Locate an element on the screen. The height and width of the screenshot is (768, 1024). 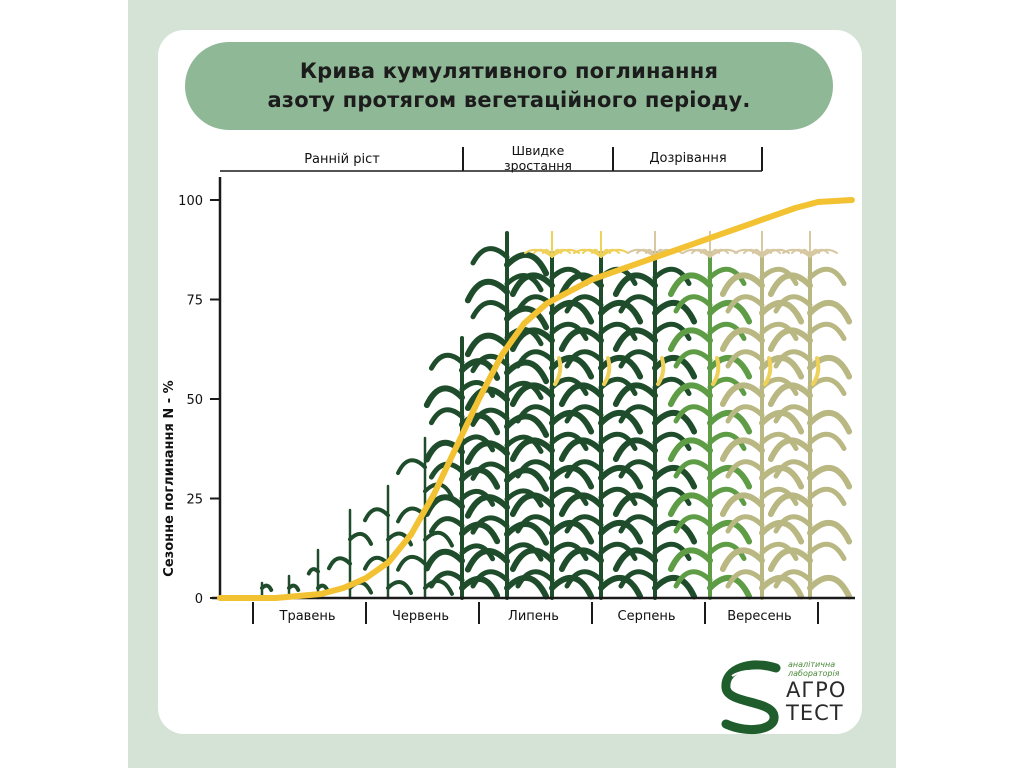
stage-label-rapid: Швидке зростання is located at coordinates (538, 158).